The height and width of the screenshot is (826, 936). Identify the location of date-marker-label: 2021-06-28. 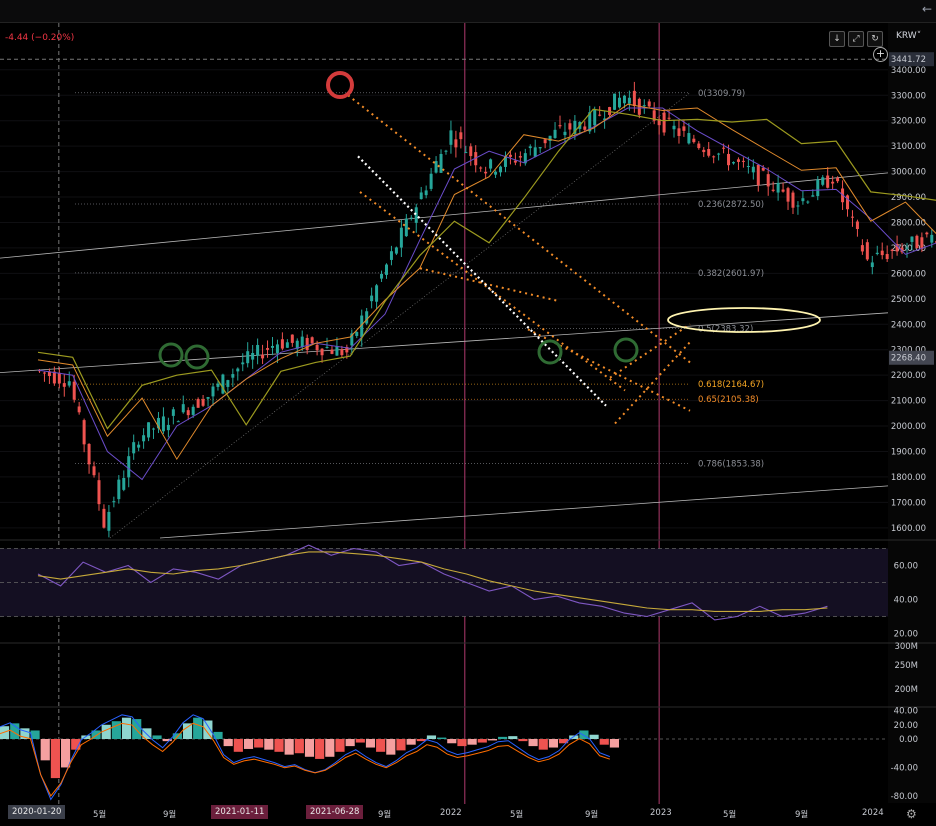
(335, 812).